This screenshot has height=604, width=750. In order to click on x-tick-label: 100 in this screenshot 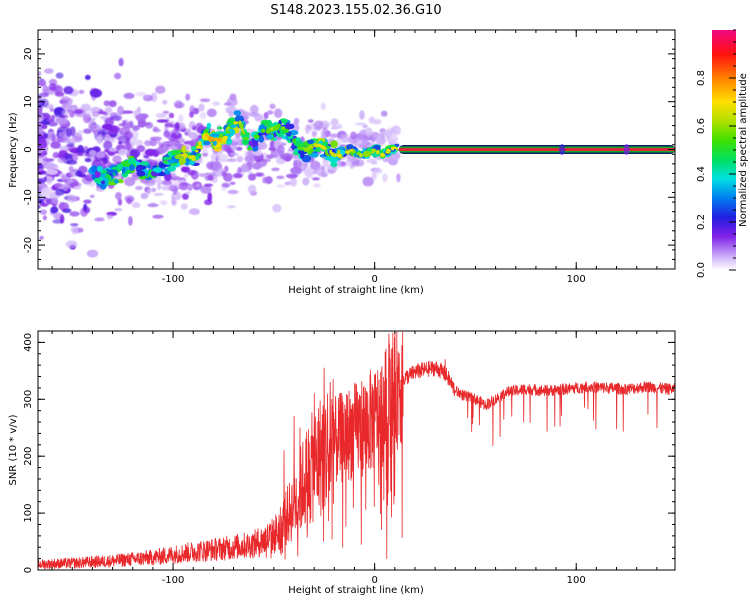, I will do `click(576, 279)`.